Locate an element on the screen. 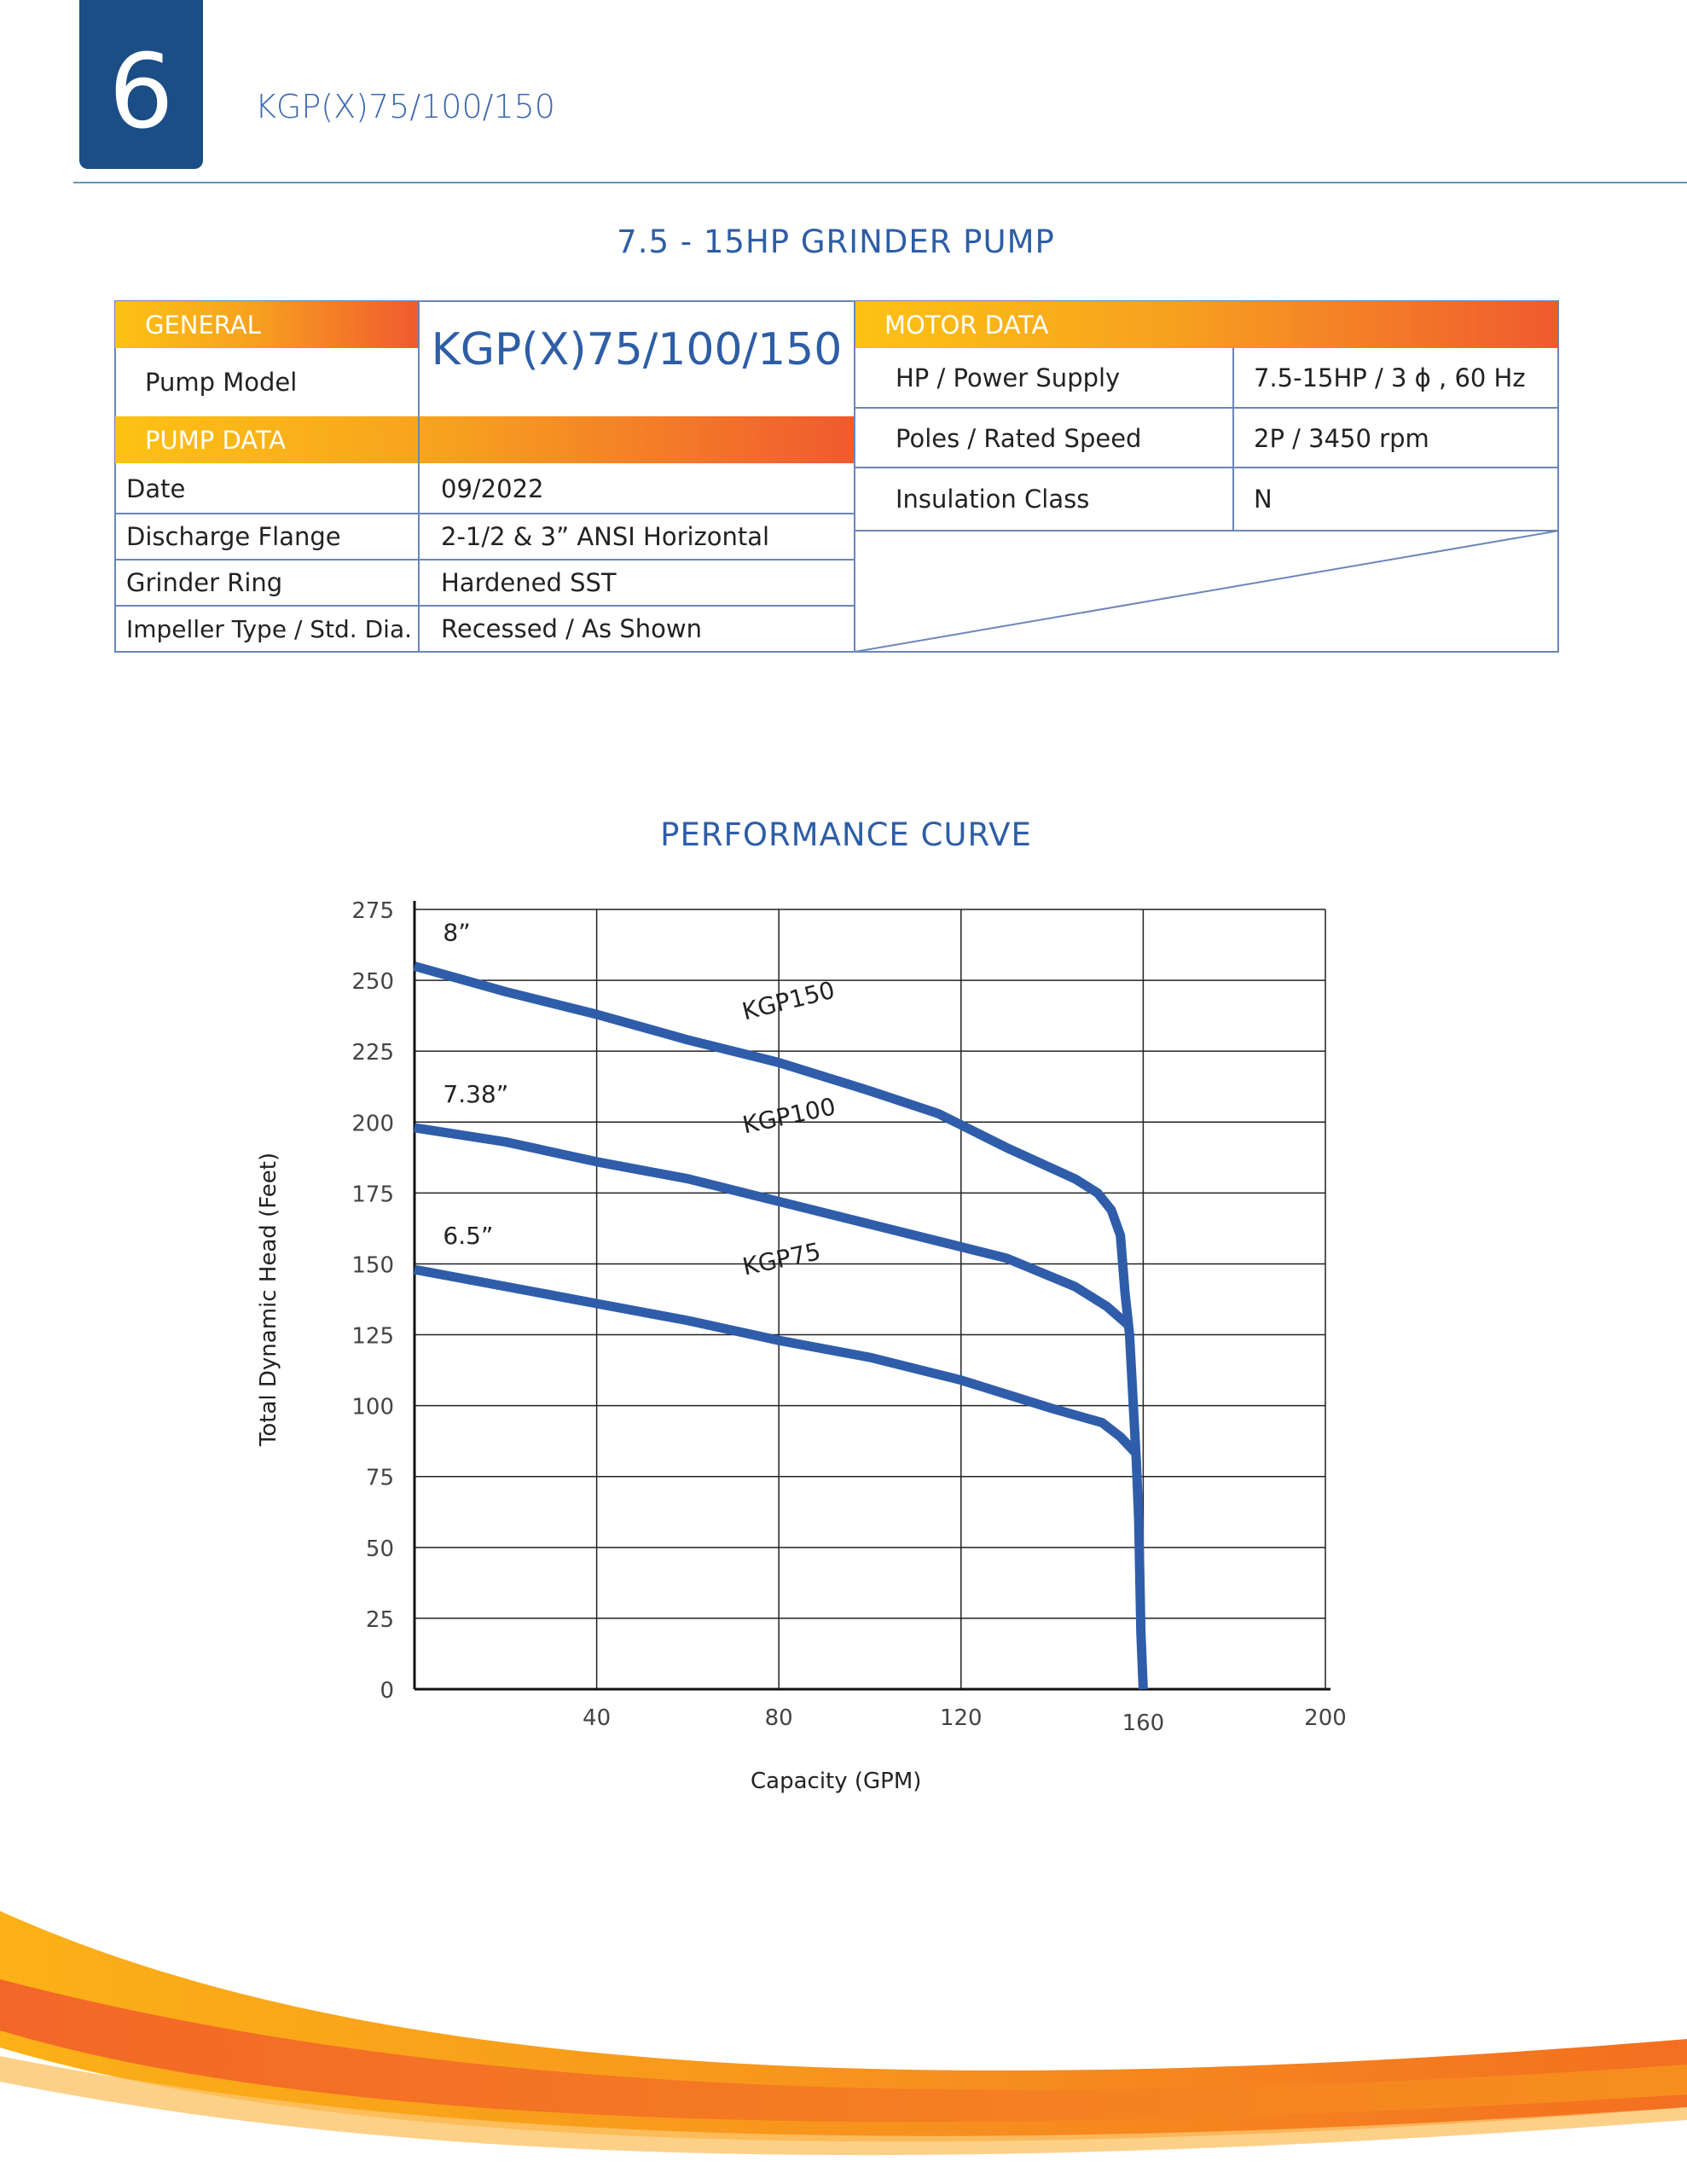  pump-data-row-date-value: 09/2022 is located at coordinates (493, 488).